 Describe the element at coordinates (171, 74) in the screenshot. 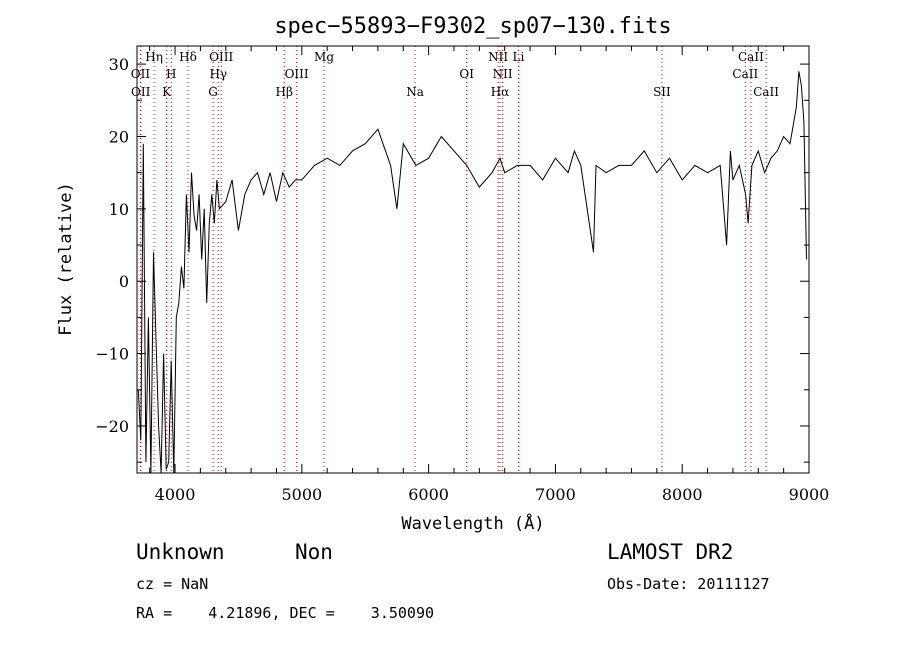

I see `line-marker-label-4: H` at that location.